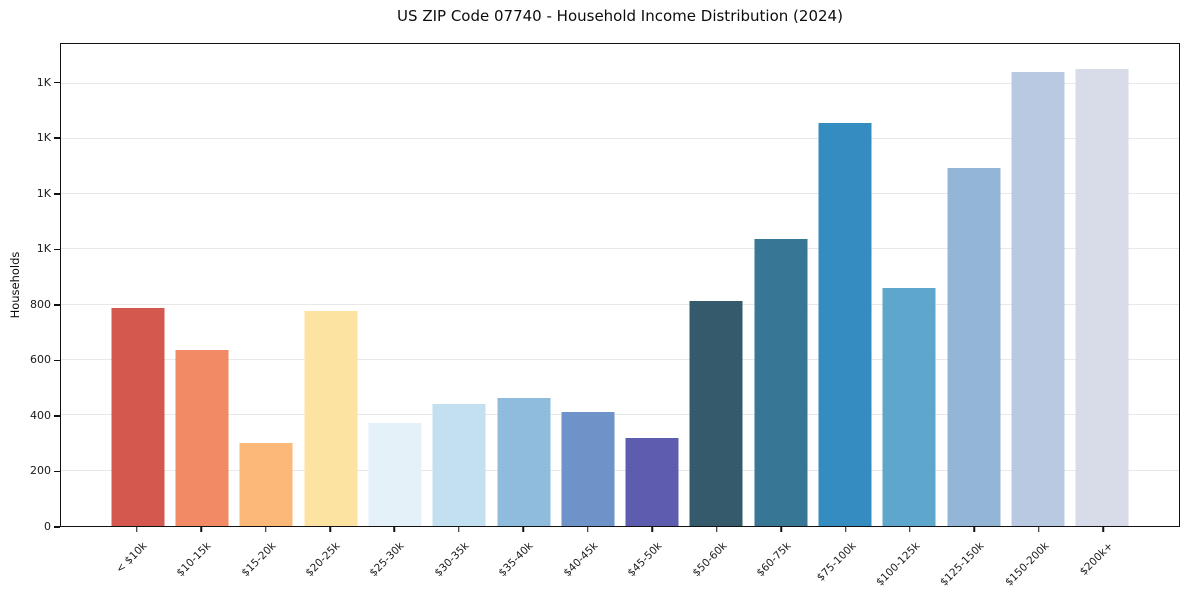 The image size is (1189, 590). Describe the element at coordinates (40, 304) in the screenshot. I see `y-tick-label: 800` at that location.